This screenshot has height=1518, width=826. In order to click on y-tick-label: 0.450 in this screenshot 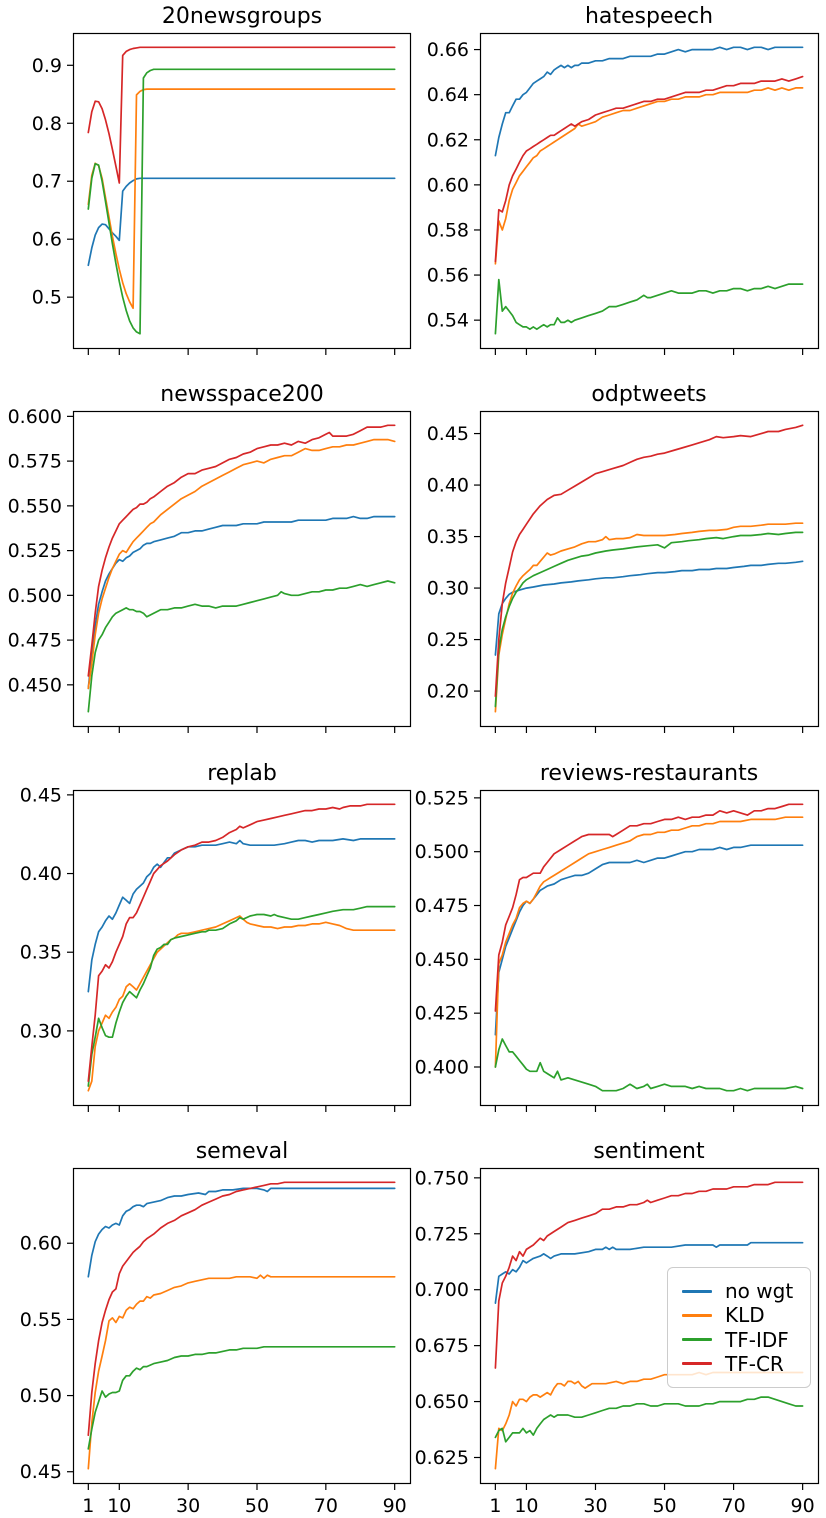, I will do `click(35, 685)`.